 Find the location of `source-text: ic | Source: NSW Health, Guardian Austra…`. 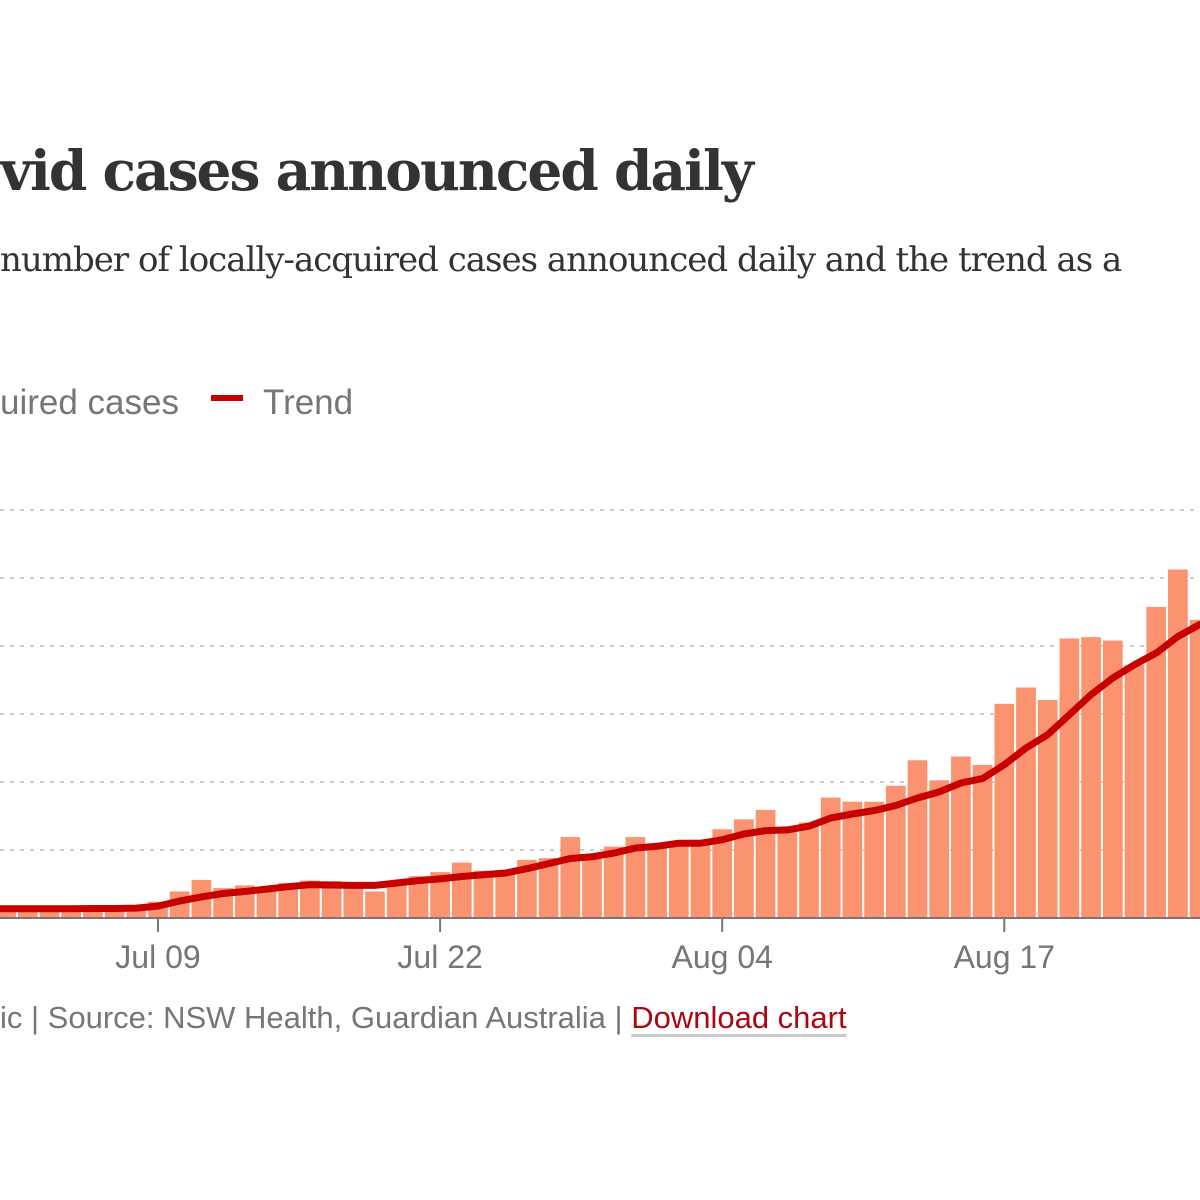

source-text: ic | Source: NSW Health, Guardian Austra… is located at coordinates (316, 1017).